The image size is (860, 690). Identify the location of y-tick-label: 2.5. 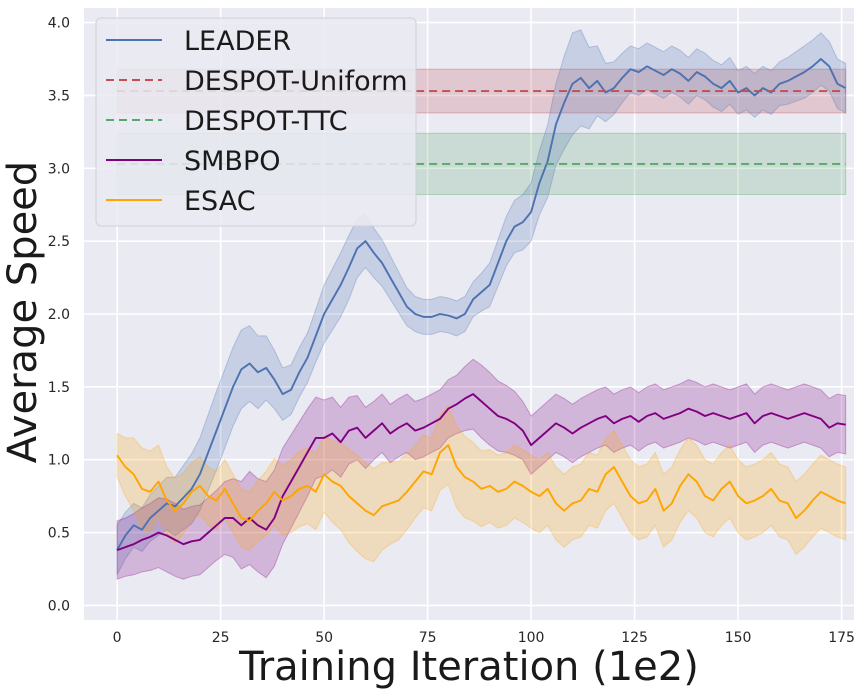
(59, 242).